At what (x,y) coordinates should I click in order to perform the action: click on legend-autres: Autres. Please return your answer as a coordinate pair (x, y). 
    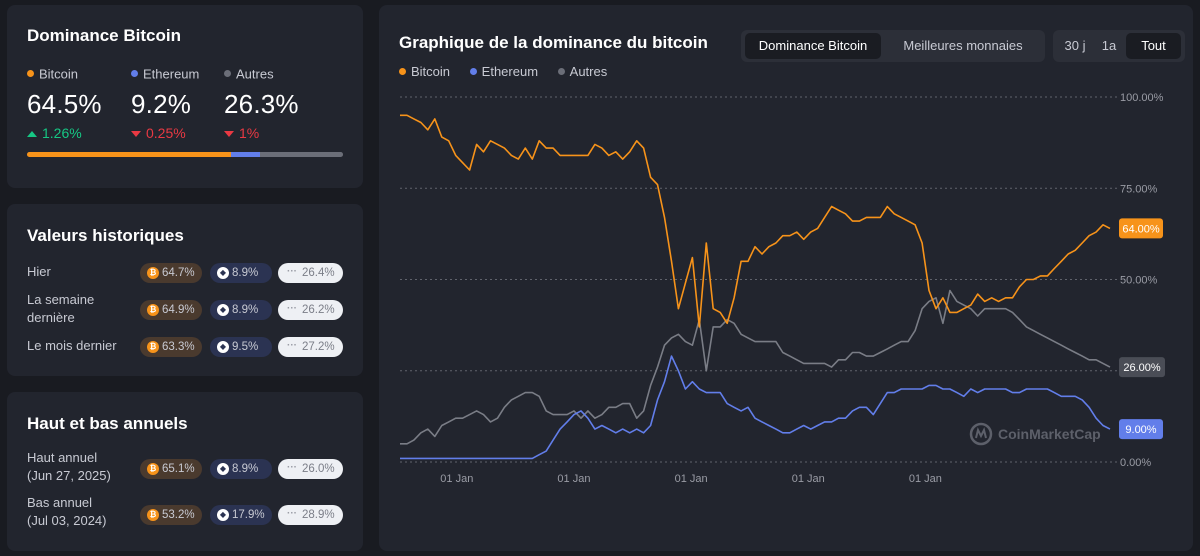
    Looking at the image, I should click on (588, 72).